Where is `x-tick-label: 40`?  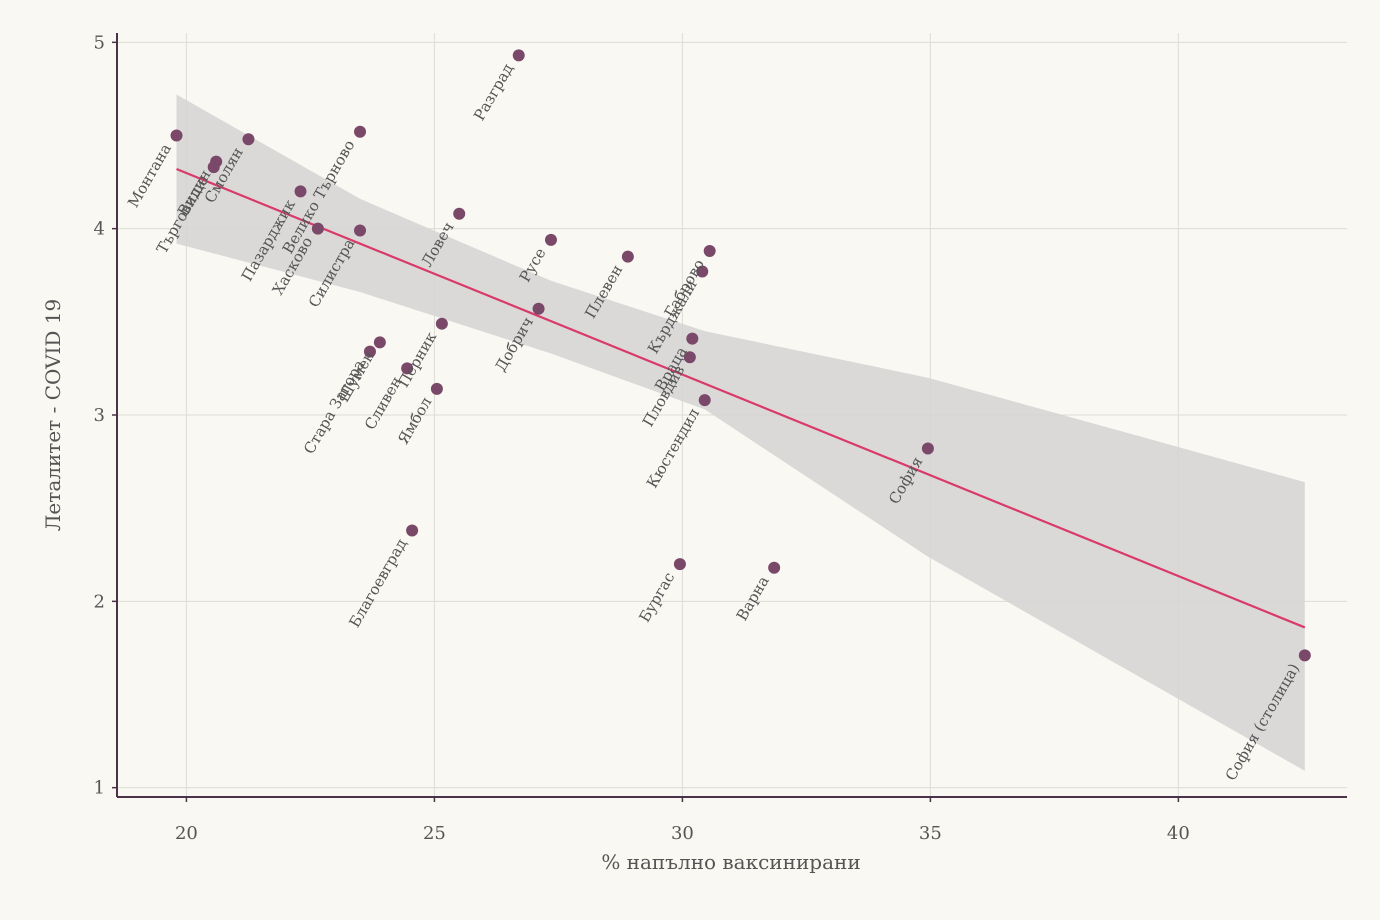
x-tick-label: 40 is located at coordinates (1178, 833).